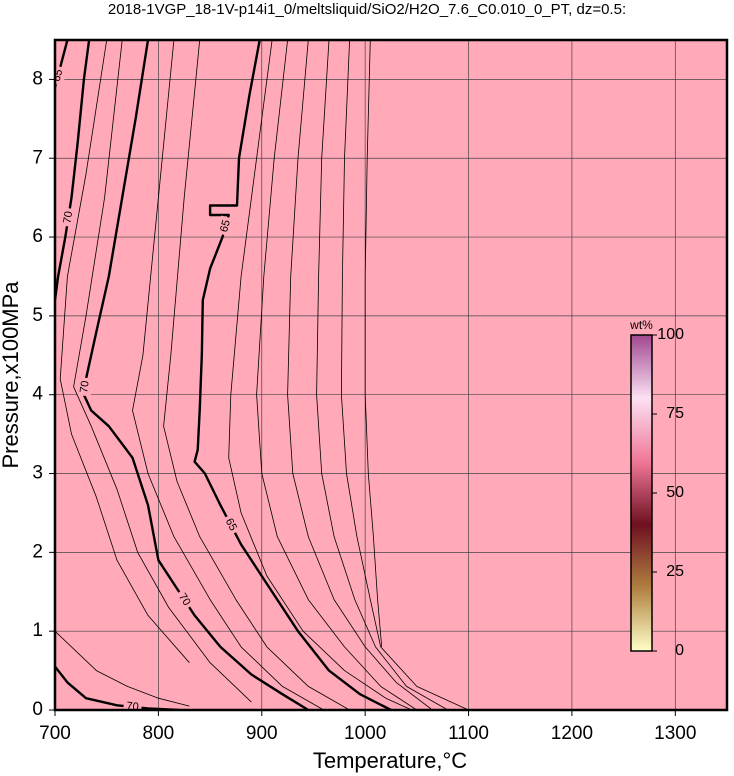 The image size is (734, 776). What do you see at coordinates (670, 334) in the screenshot?
I see `colorbar-tick-label: 100` at bounding box center [670, 334].